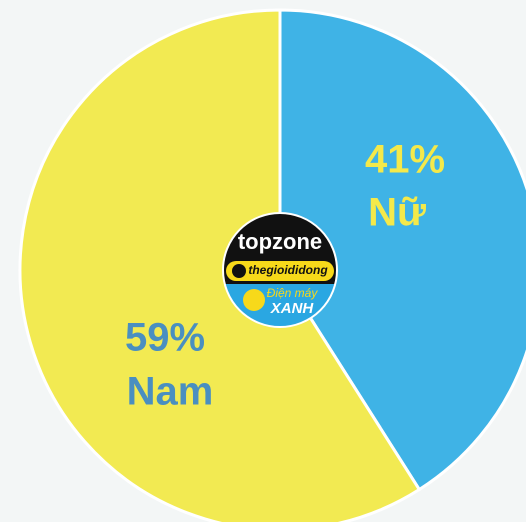 The image size is (526, 522). Describe the element at coordinates (293, 293) in the screenshot. I see `logo-dmx: Điện máy` at that location.